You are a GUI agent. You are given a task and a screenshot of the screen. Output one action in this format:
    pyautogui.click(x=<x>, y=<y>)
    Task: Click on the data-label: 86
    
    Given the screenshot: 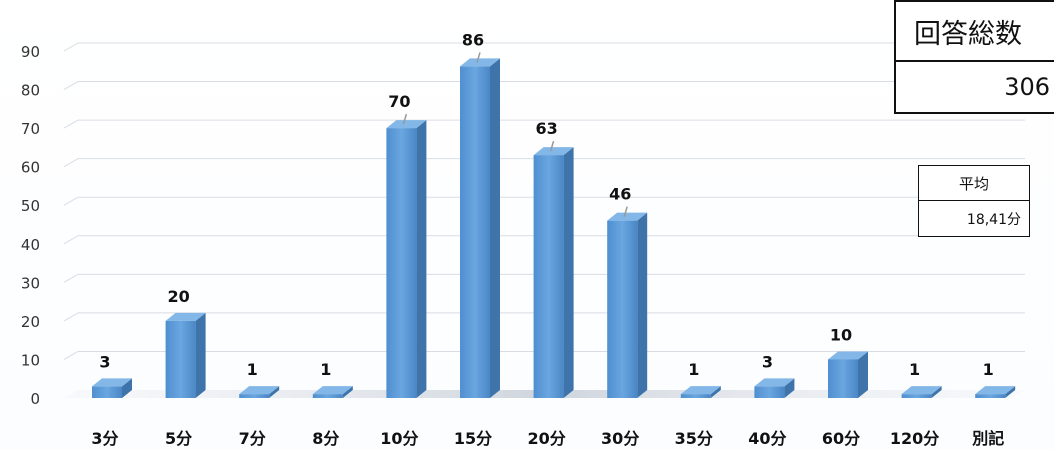 What is the action you would take?
    pyautogui.click(x=473, y=39)
    